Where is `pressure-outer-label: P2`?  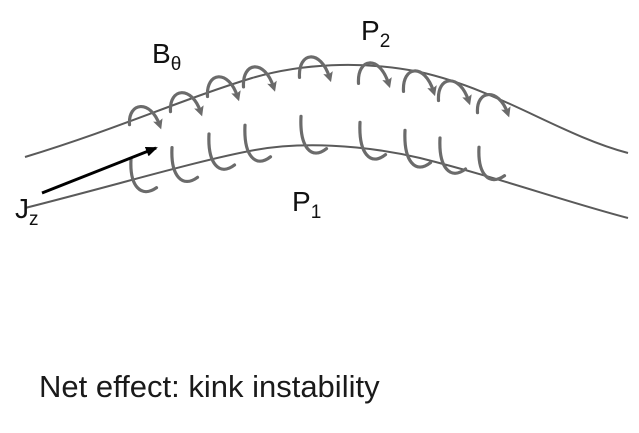 pressure-outer-label: P2 is located at coordinates (375, 33).